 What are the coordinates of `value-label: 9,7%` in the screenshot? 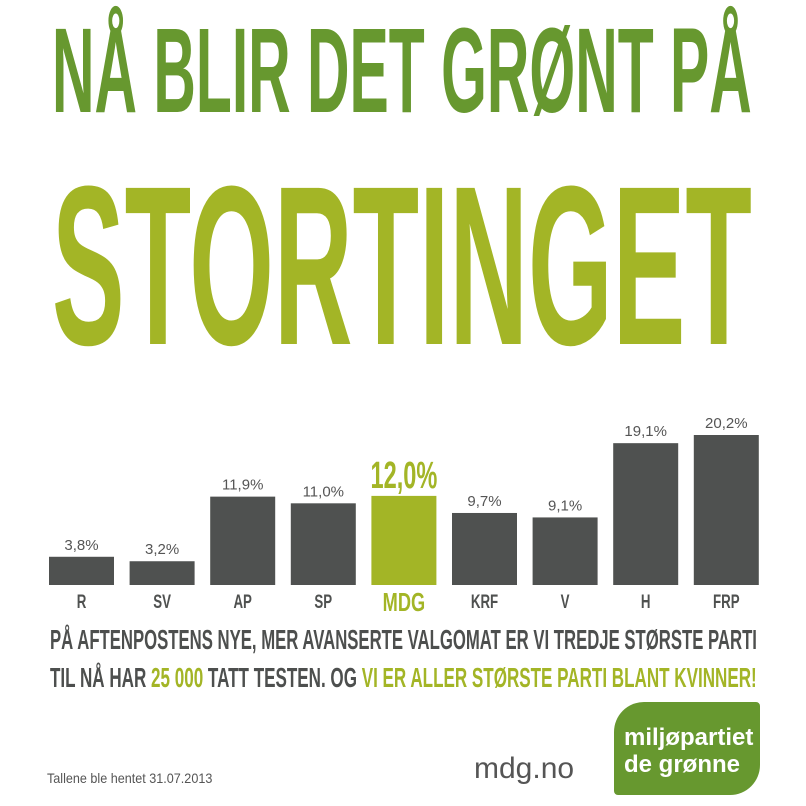 It's located at (484, 501).